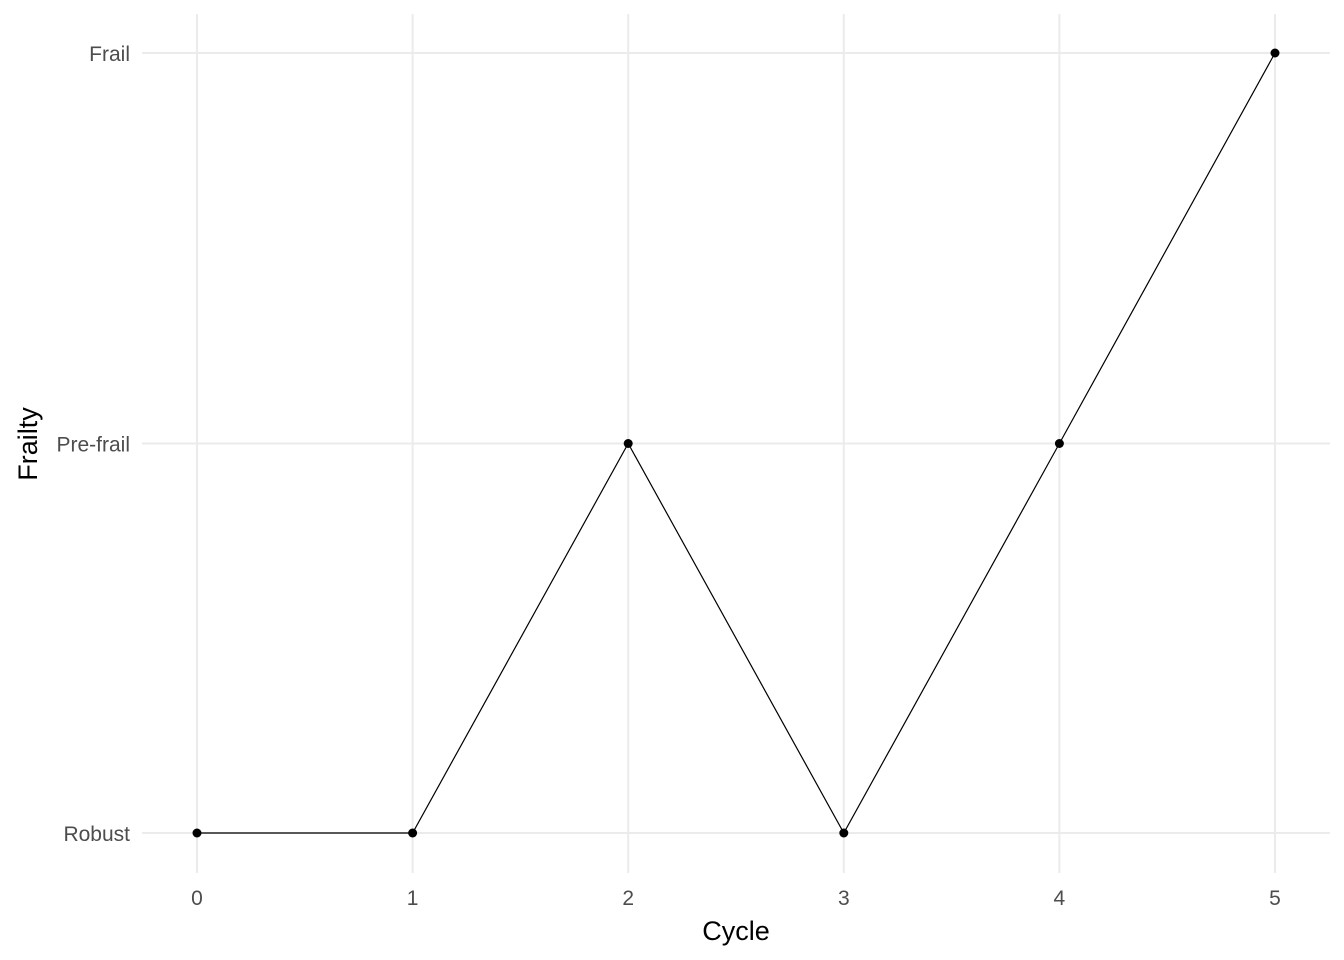 The height and width of the screenshot is (960, 1344). I want to click on y-tick-label: Frail, so click(109, 54).